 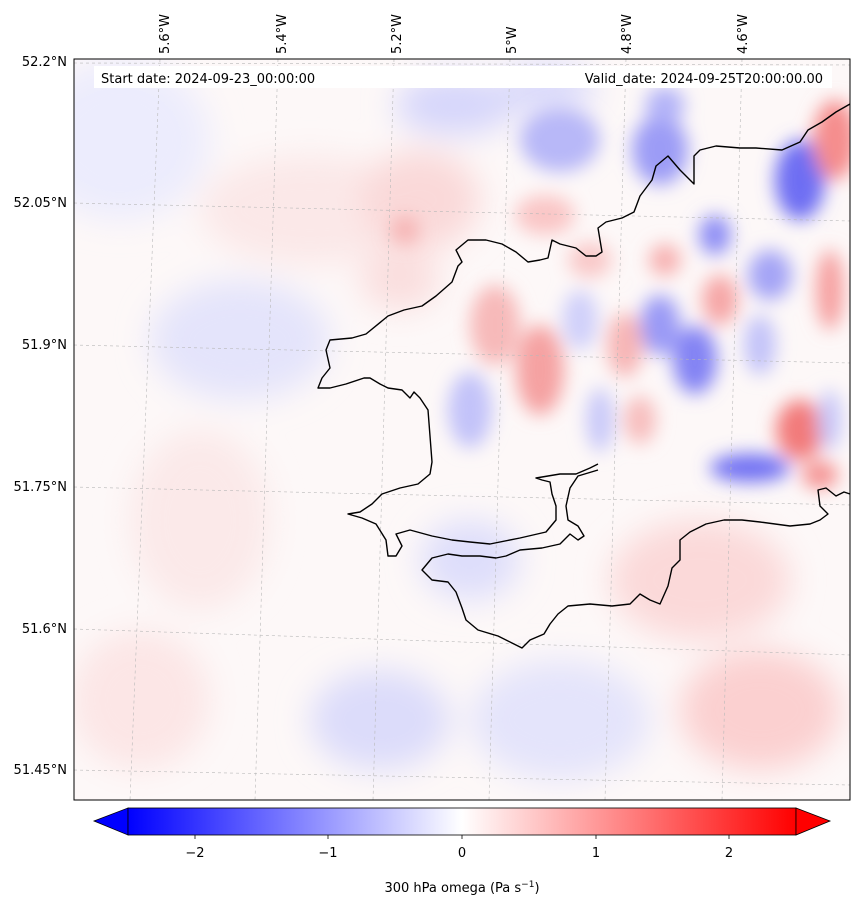 I want to click on lat-tick-label: 51.75°N, so click(x=40, y=487).